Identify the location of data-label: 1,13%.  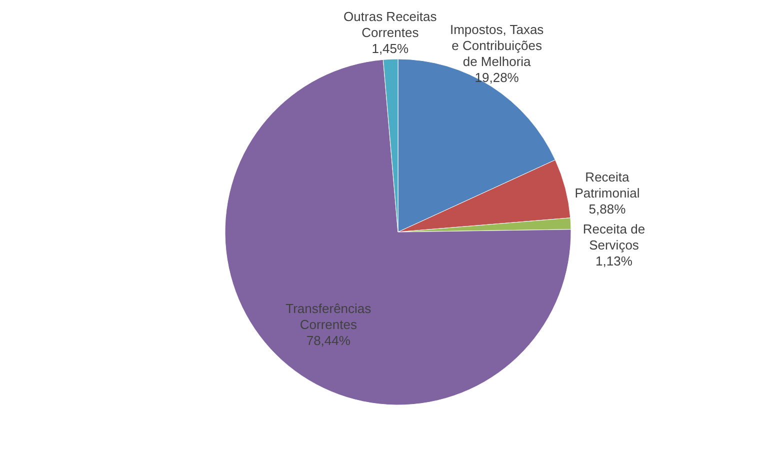
(614, 260).